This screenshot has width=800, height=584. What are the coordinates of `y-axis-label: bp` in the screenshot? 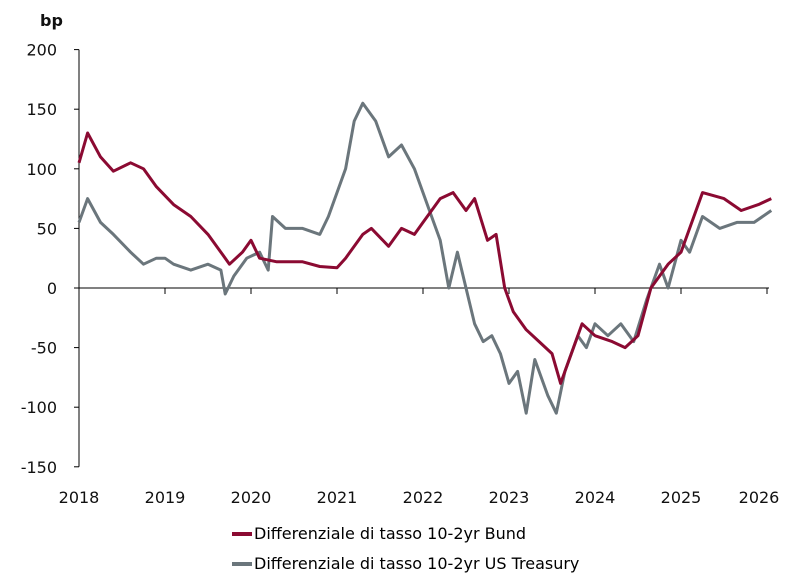 It's located at (51, 20).